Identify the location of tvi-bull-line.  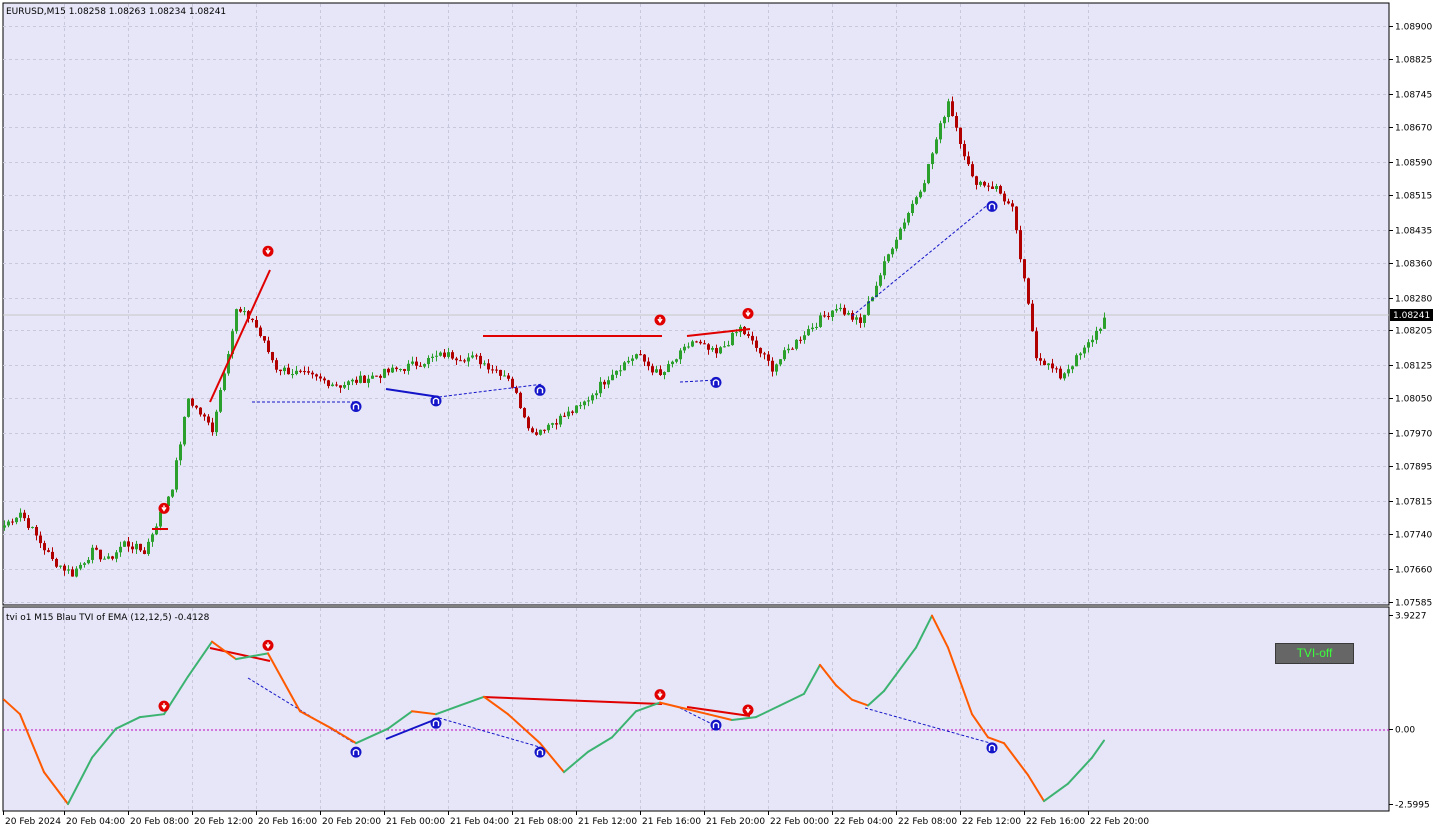
(491, 733).